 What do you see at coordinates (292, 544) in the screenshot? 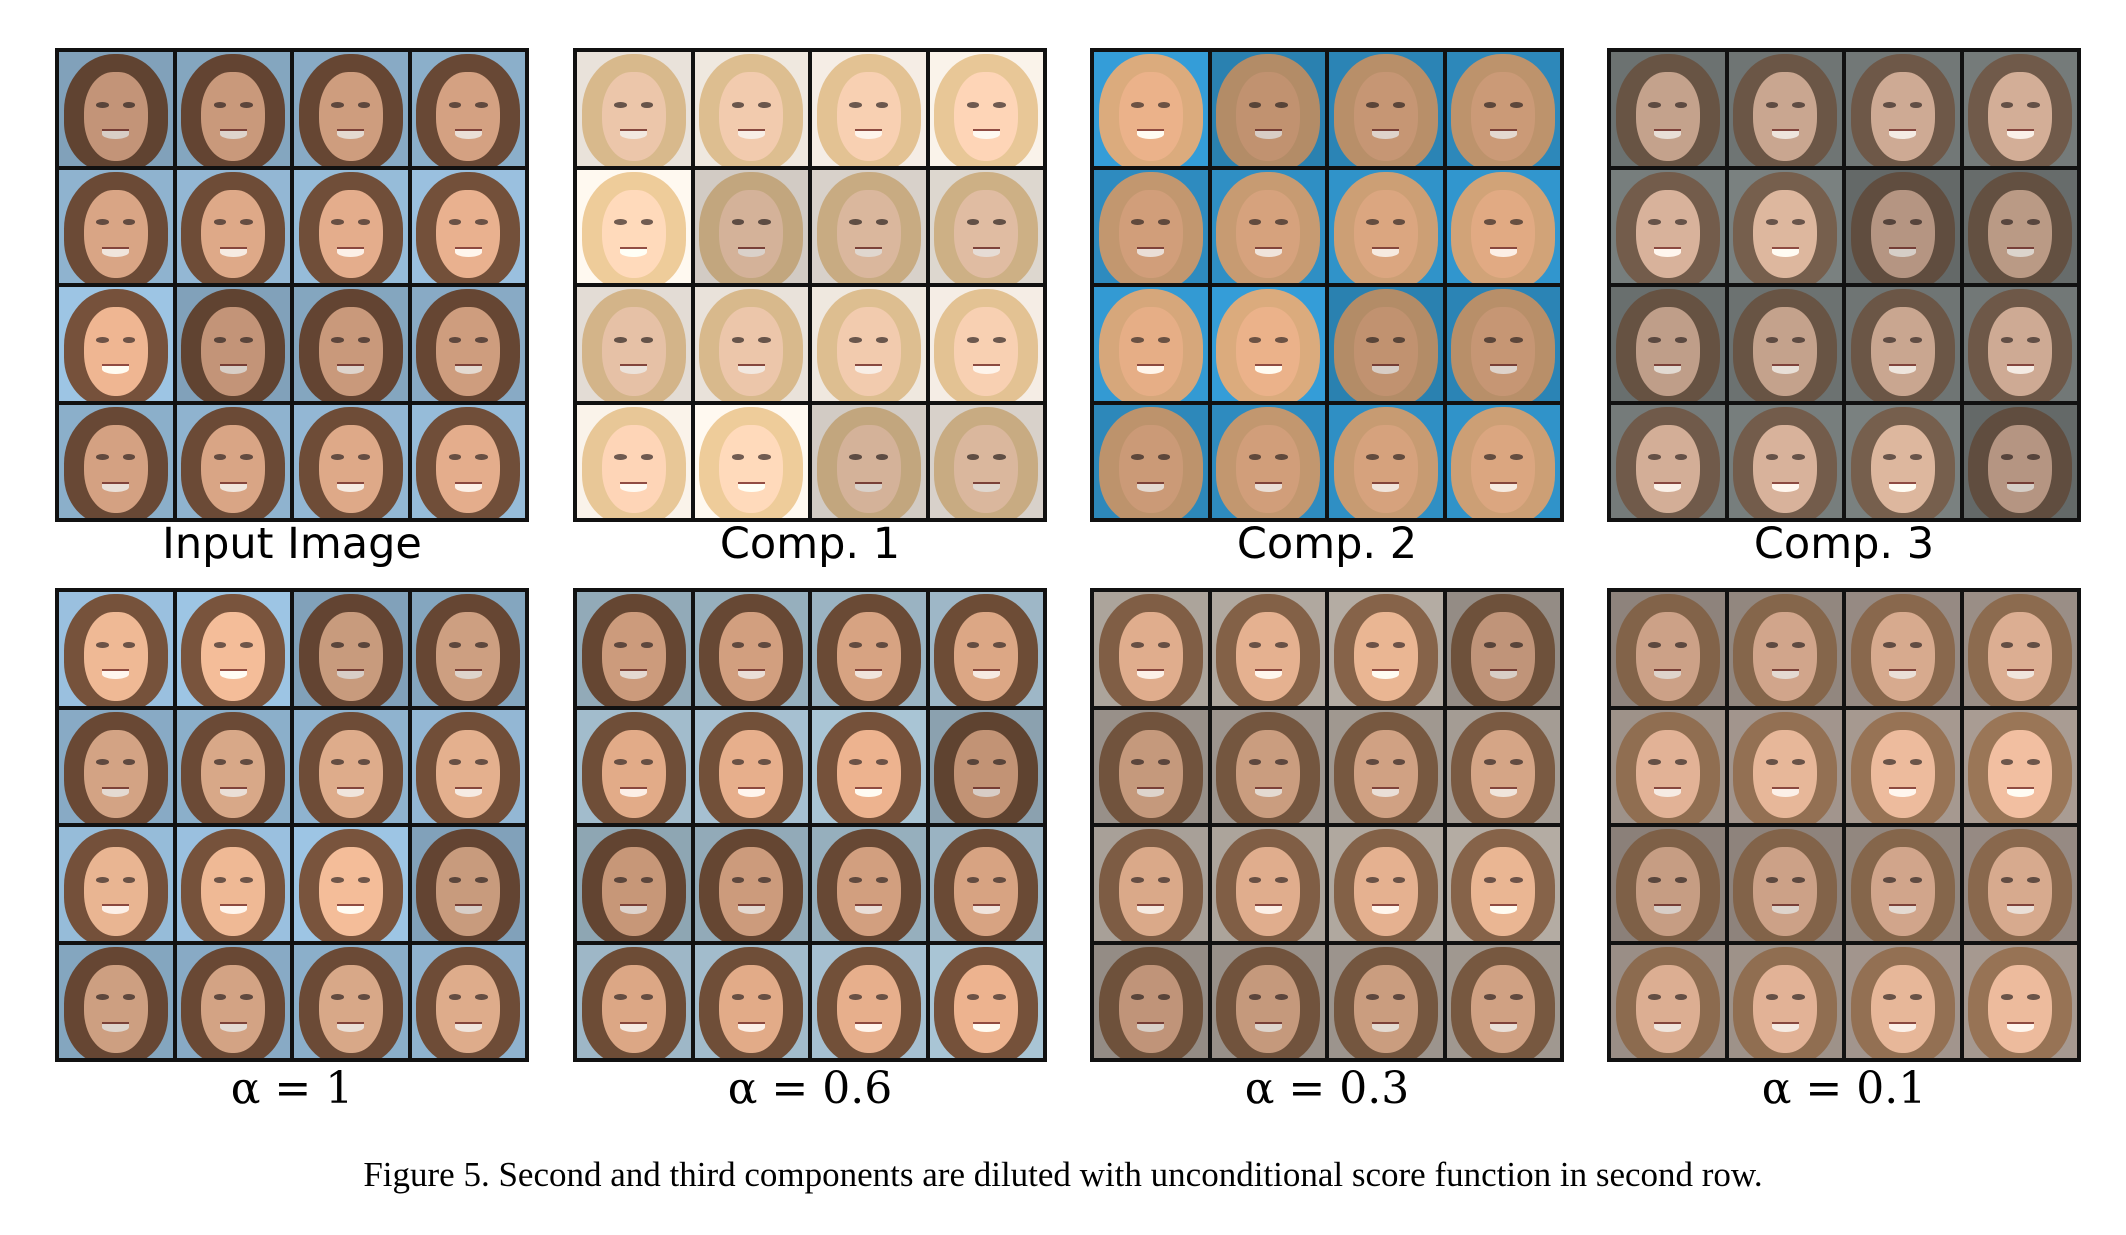
I see `label-input-image: Input Image` at bounding box center [292, 544].